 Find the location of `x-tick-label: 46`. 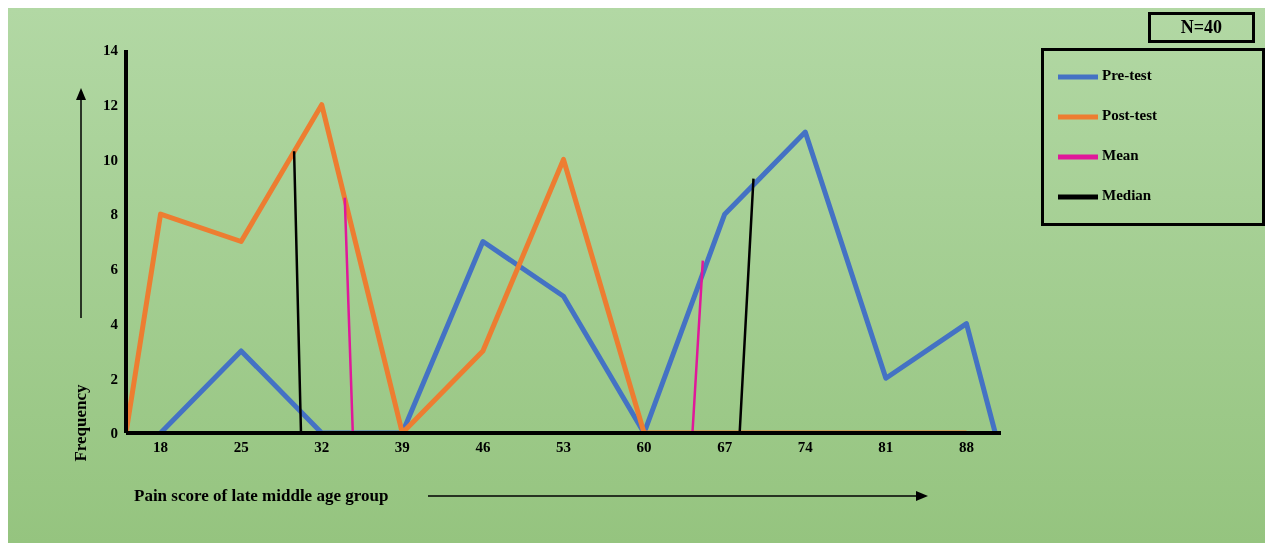

x-tick-label: 46 is located at coordinates (483, 446).